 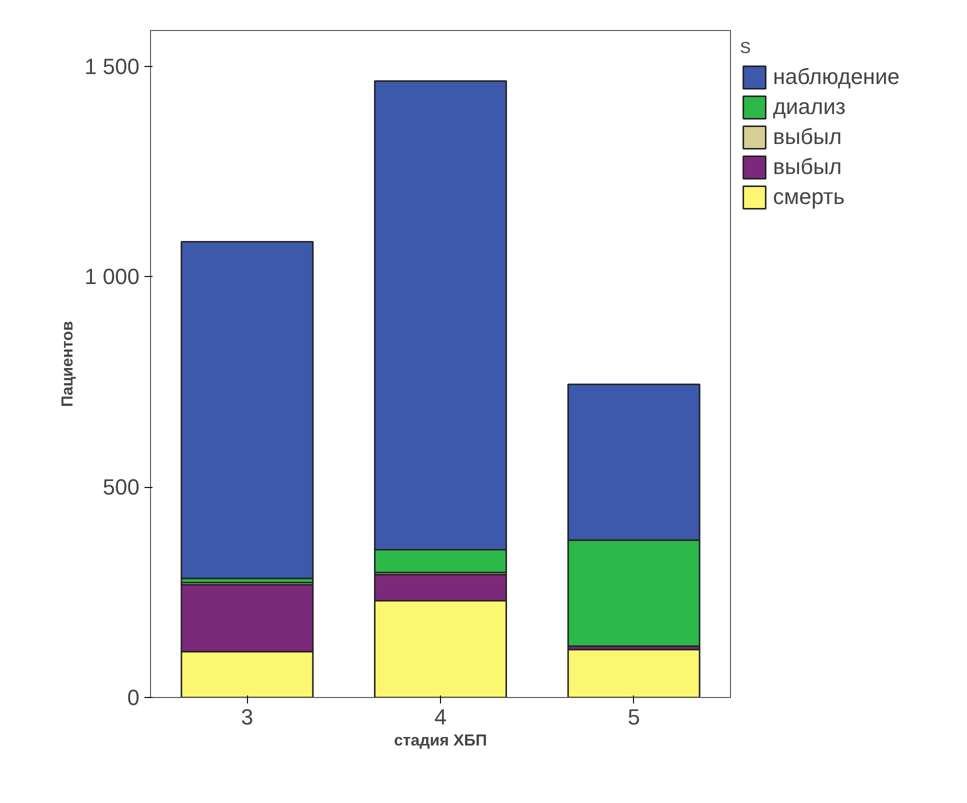 I want to click on y-tick-label: 0, so click(x=133, y=697).